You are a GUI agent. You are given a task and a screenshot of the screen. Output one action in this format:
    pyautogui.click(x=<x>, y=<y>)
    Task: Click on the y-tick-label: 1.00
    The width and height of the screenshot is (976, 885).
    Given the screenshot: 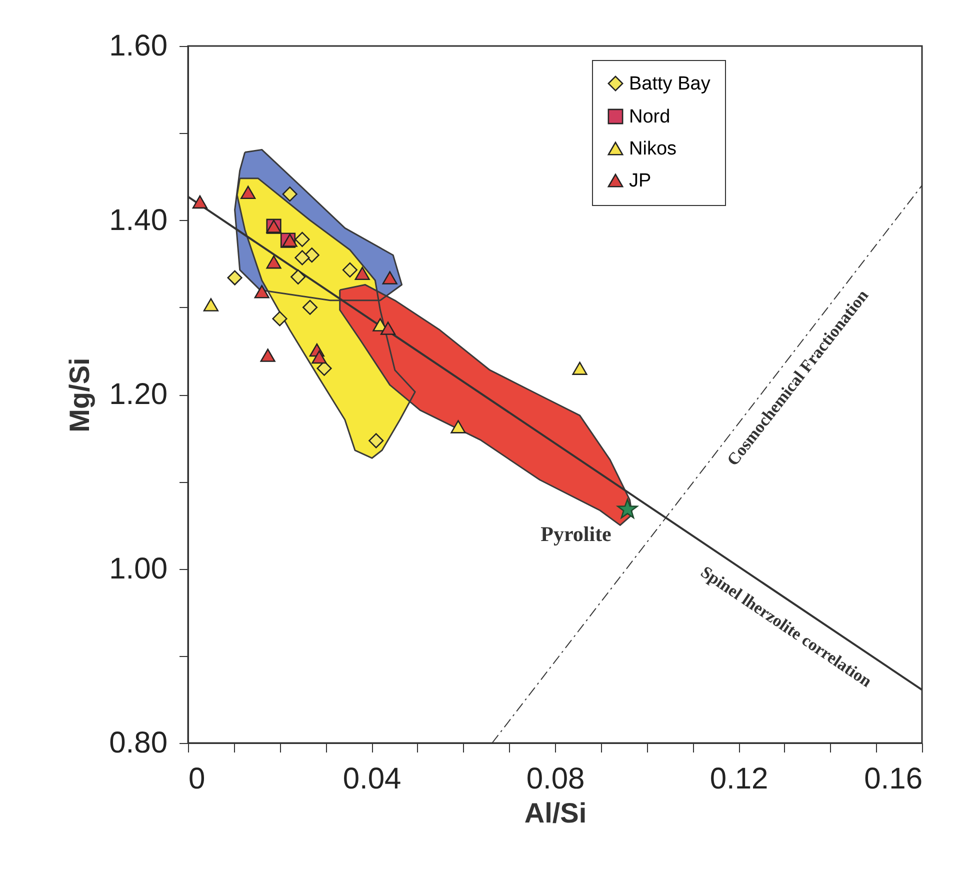 What is the action you would take?
    pyautogui.click(x=138, y=569)
    